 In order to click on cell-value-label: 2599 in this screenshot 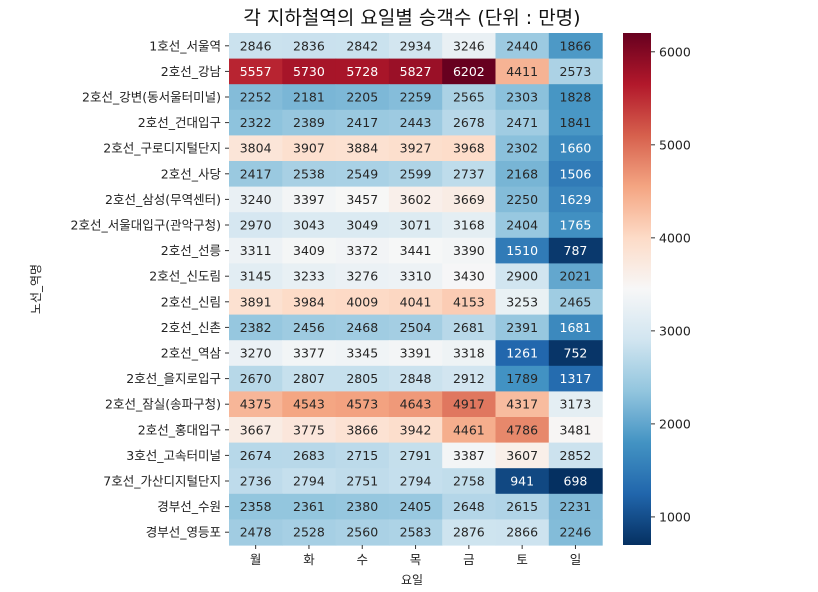, I will do `click(416, 173)`.